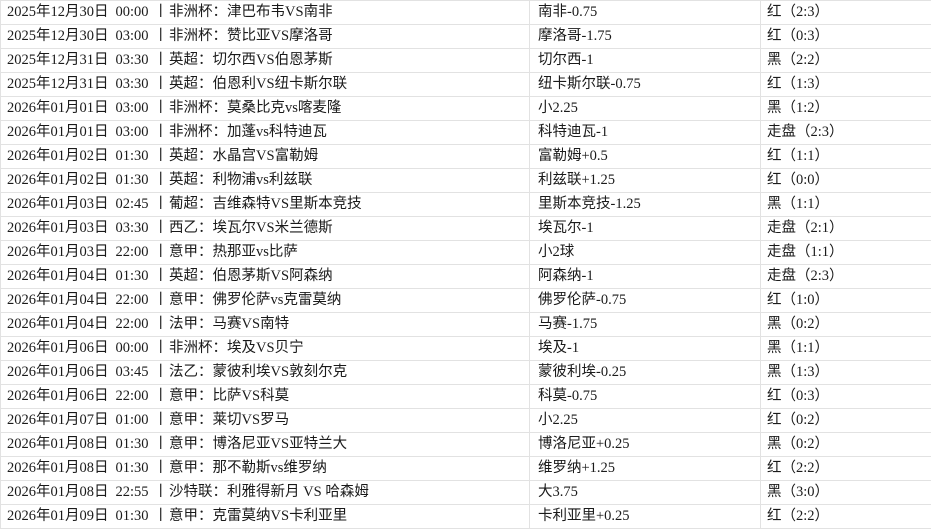 The width and height of the screenshot is (931, 529). What do you see at coordinates (280, 12) in the screenshot?
I see `match-teams: 津巴布韦VS南非` at bounding box center [280, 12].